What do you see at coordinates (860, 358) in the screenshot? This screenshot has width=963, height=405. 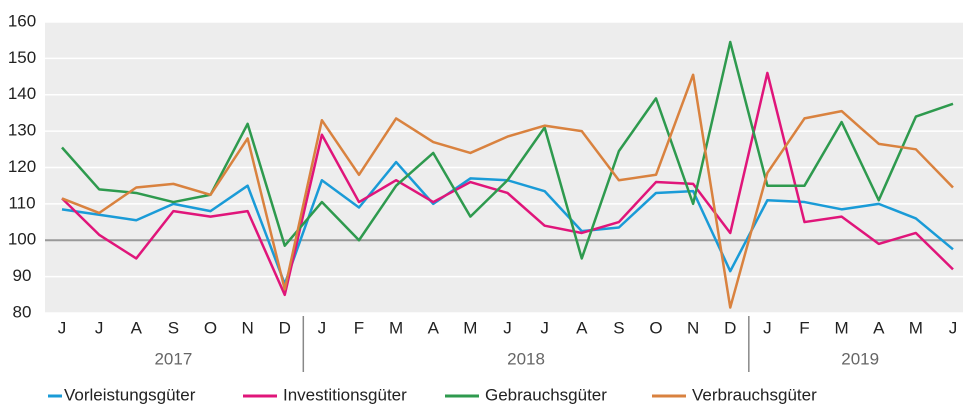 I see `year-label: 2019` at bounding box center [860, 358].